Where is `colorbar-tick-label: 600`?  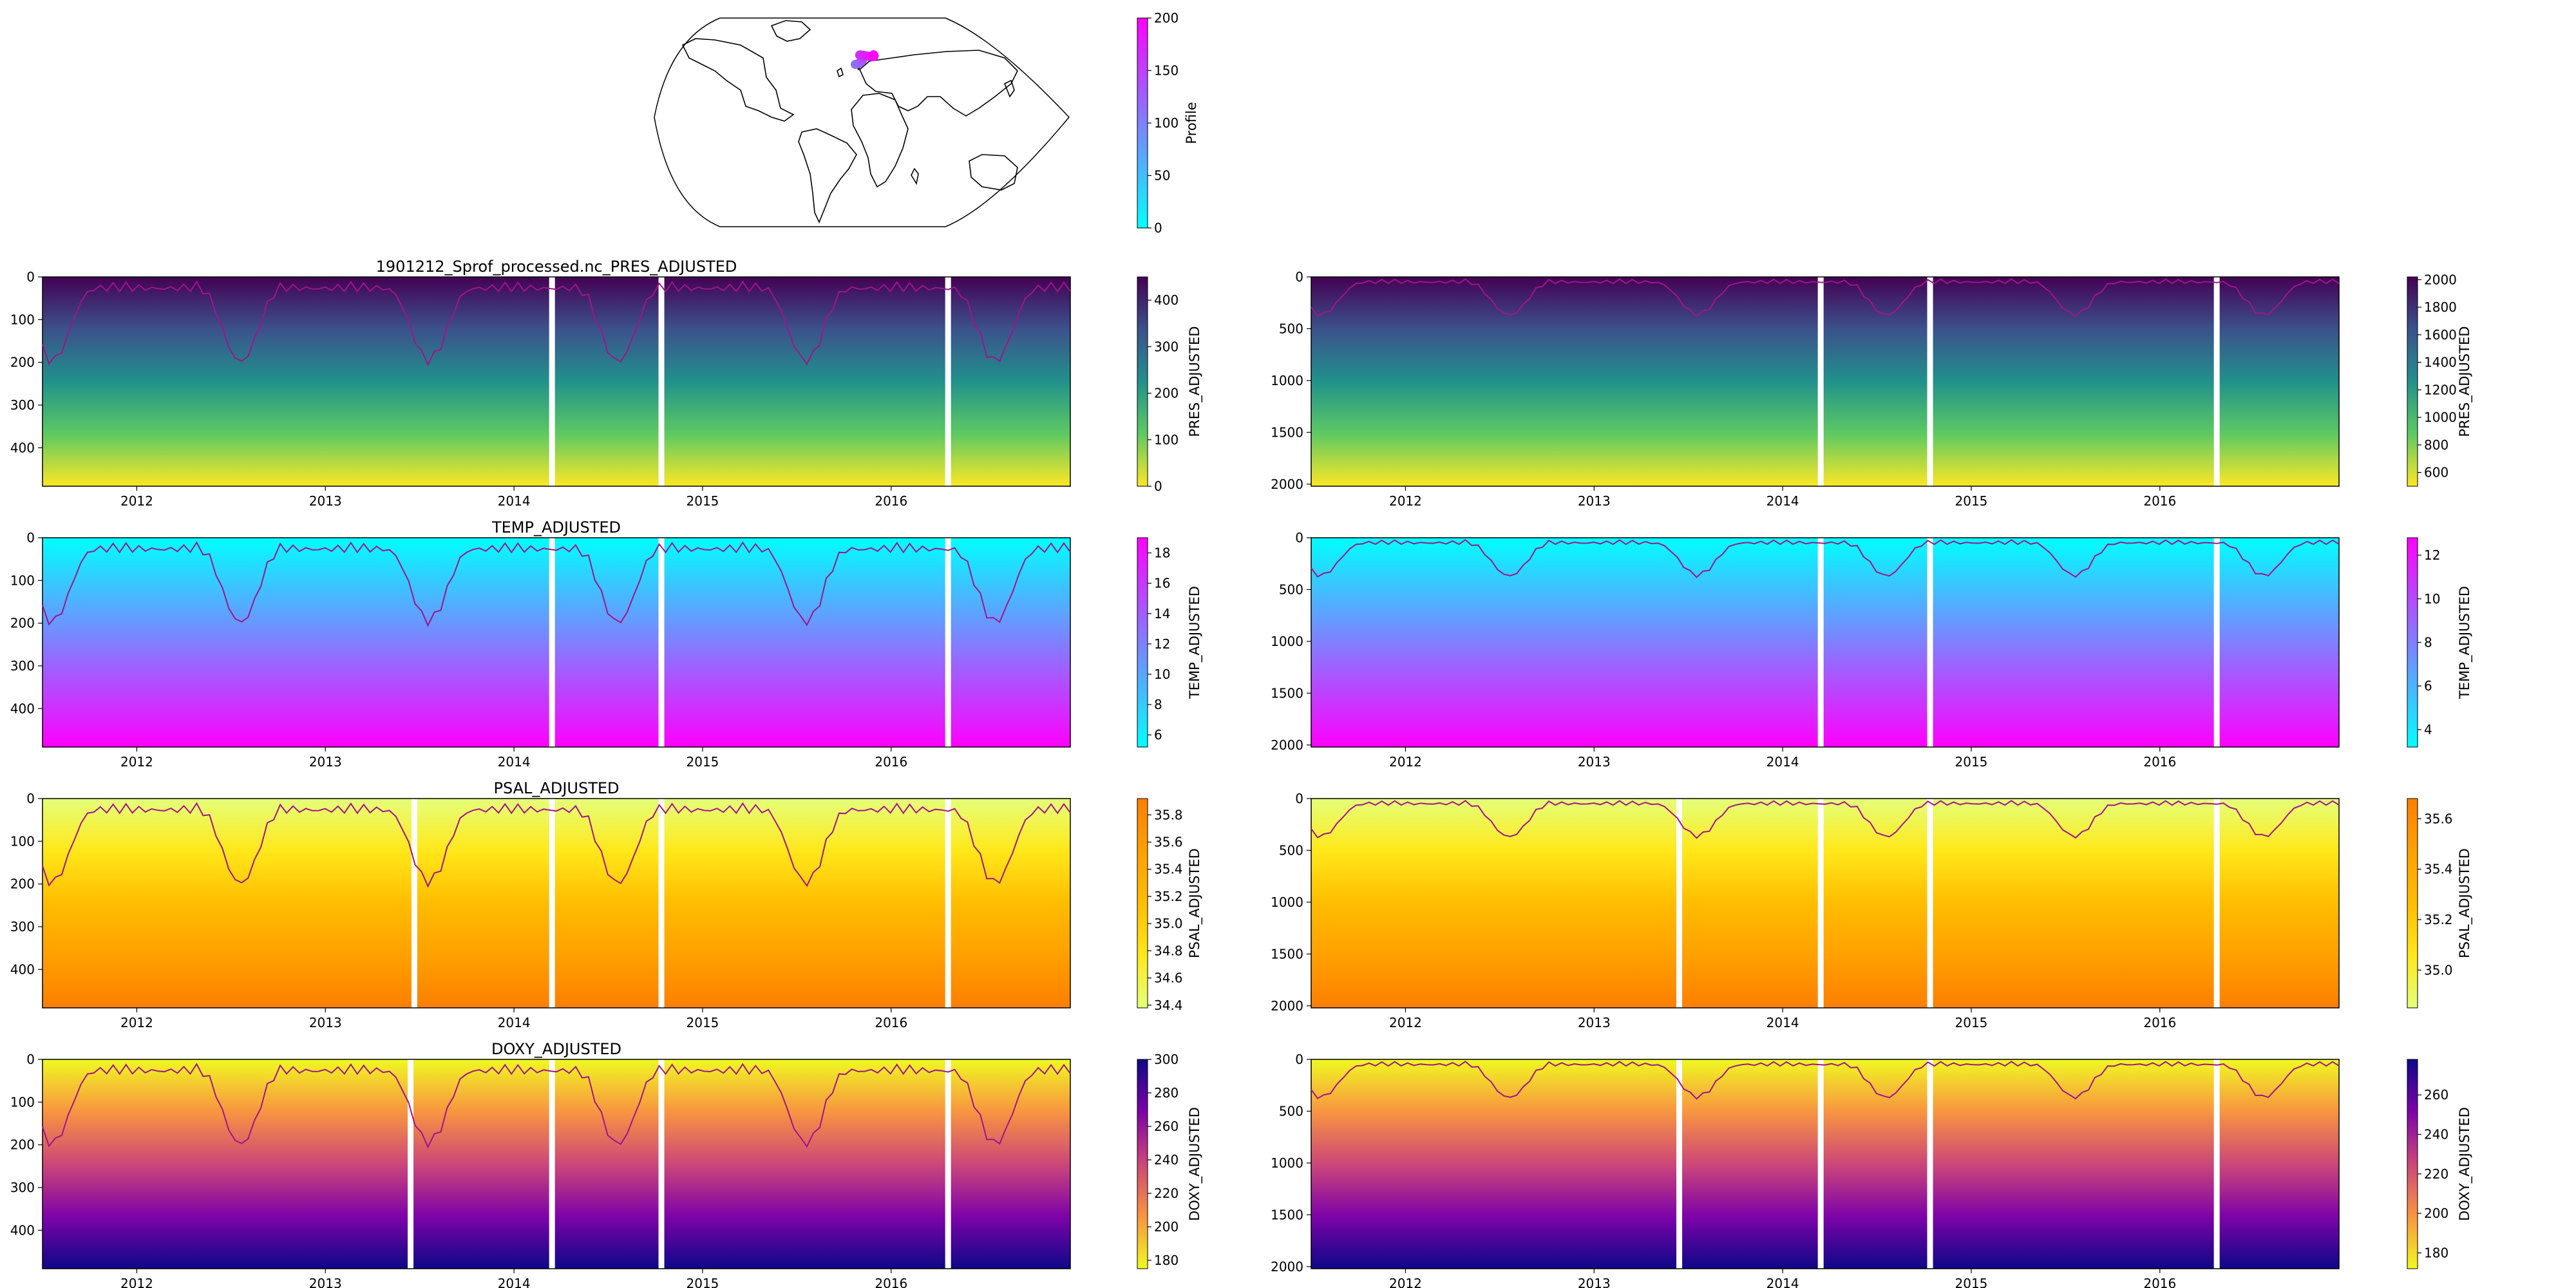 colorbar-tick-label: 600 is located at coordinates (2436, 473).